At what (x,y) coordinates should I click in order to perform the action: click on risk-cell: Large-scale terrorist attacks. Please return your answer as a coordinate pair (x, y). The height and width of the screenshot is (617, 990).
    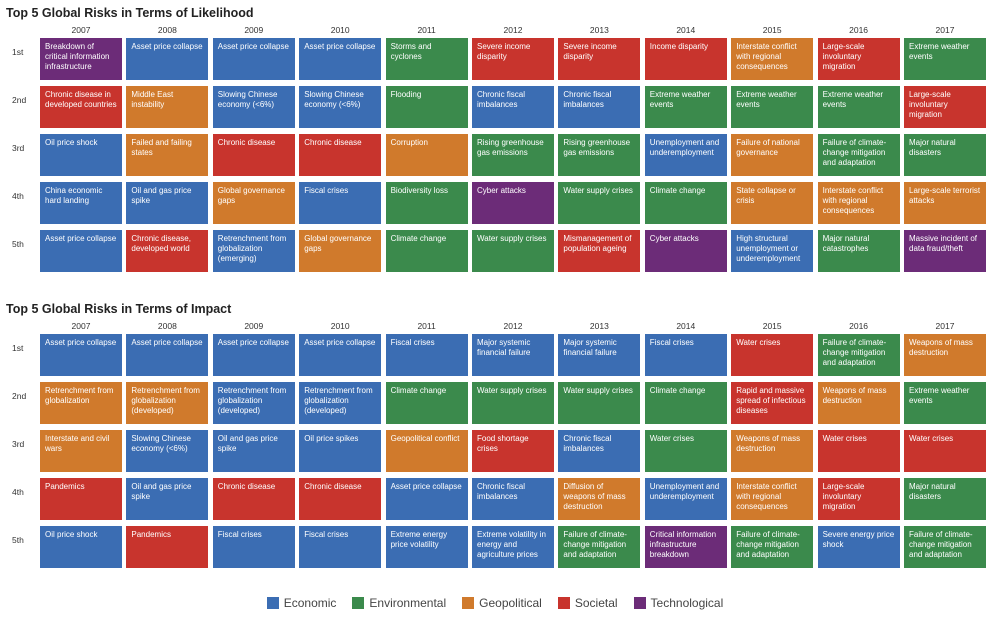
    Looking at the image, I should click on (945, 203).